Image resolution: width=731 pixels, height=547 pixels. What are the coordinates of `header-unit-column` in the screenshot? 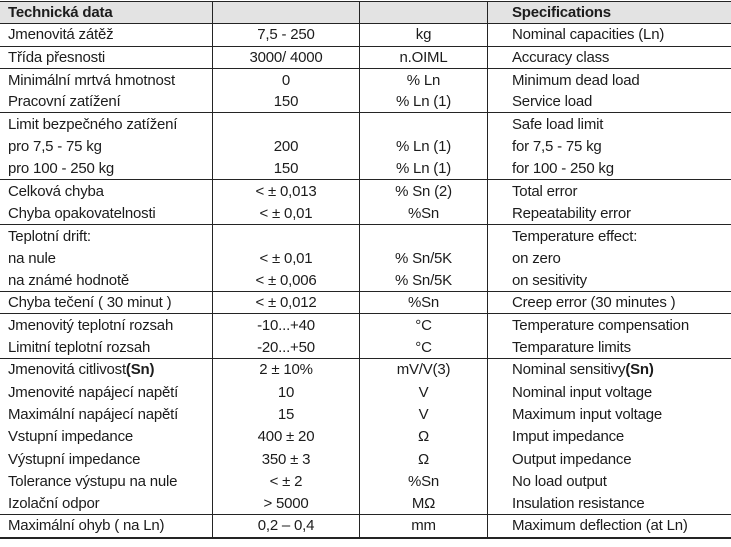 It's located at (424, 13).